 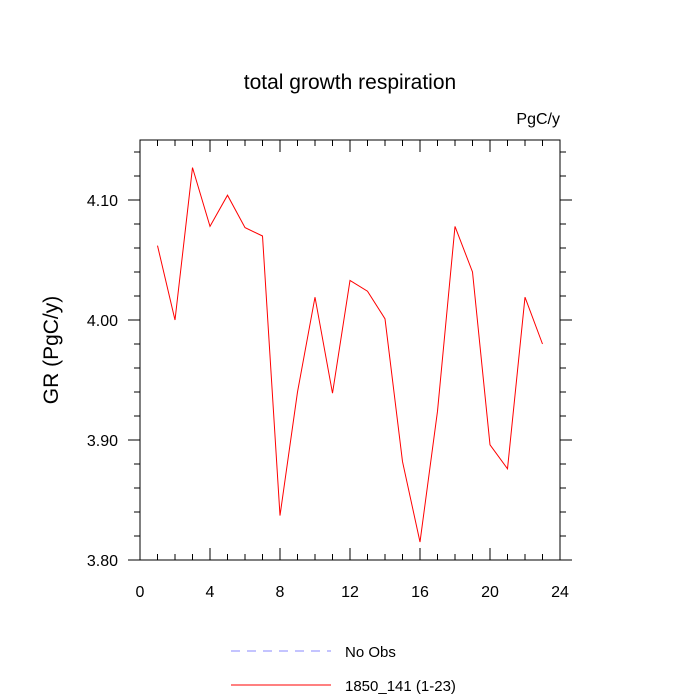 I want to click on x-tick-label: 8, so click(x=280, y=592).